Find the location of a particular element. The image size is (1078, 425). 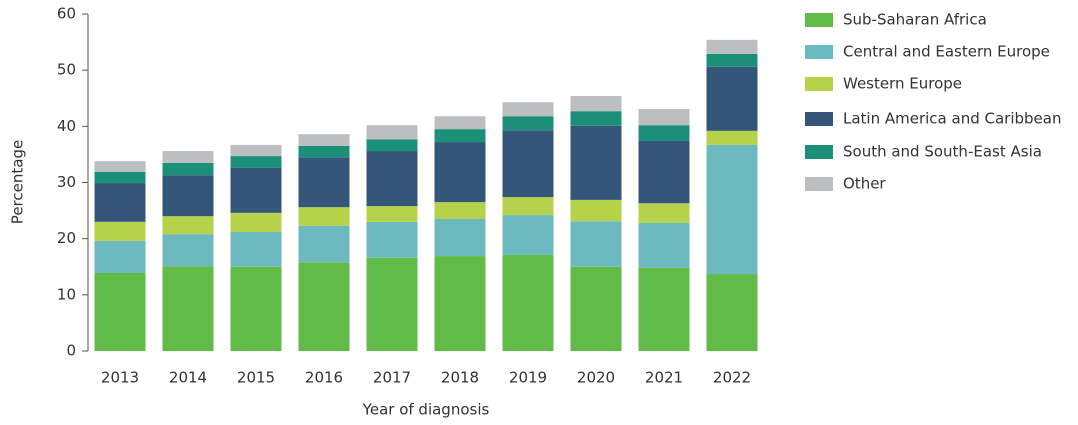

x-tick-label: 2019 is located at coordinates (528, 378).